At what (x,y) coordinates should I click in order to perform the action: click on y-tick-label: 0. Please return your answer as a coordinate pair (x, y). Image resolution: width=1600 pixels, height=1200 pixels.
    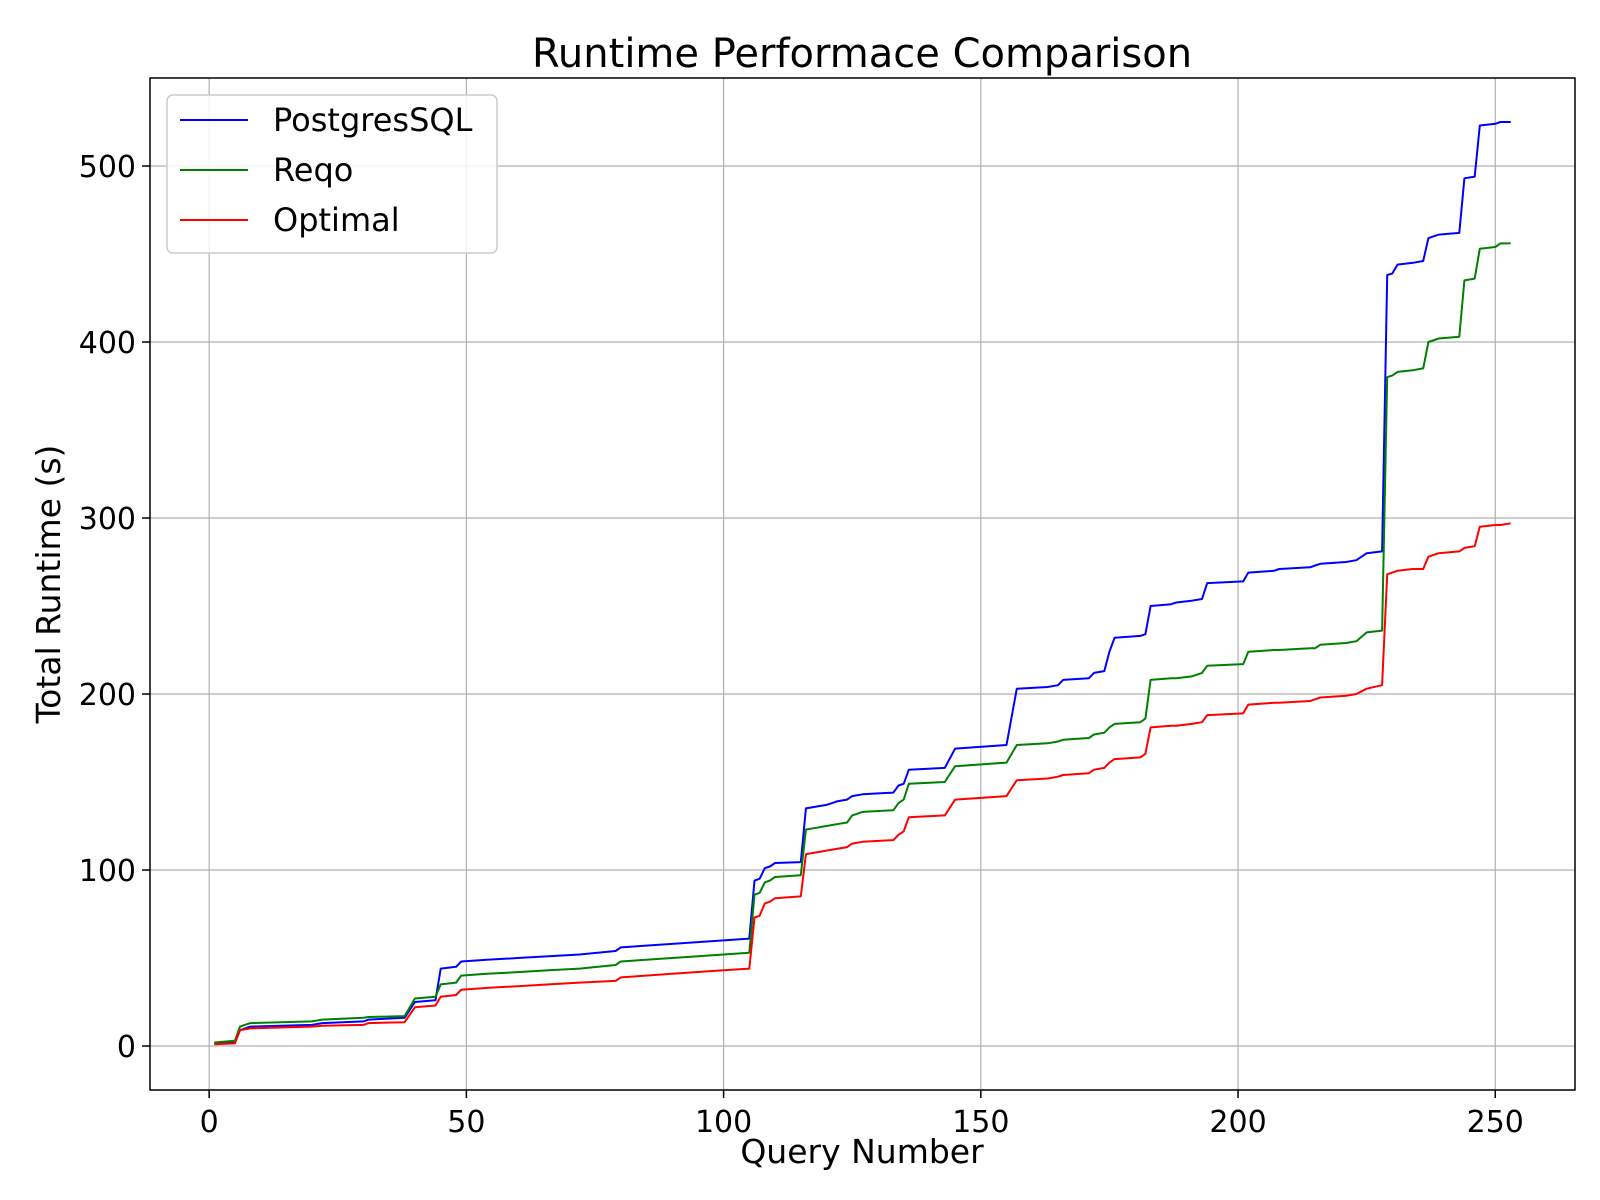
    Looking at the image, I should click on (126, 1047).